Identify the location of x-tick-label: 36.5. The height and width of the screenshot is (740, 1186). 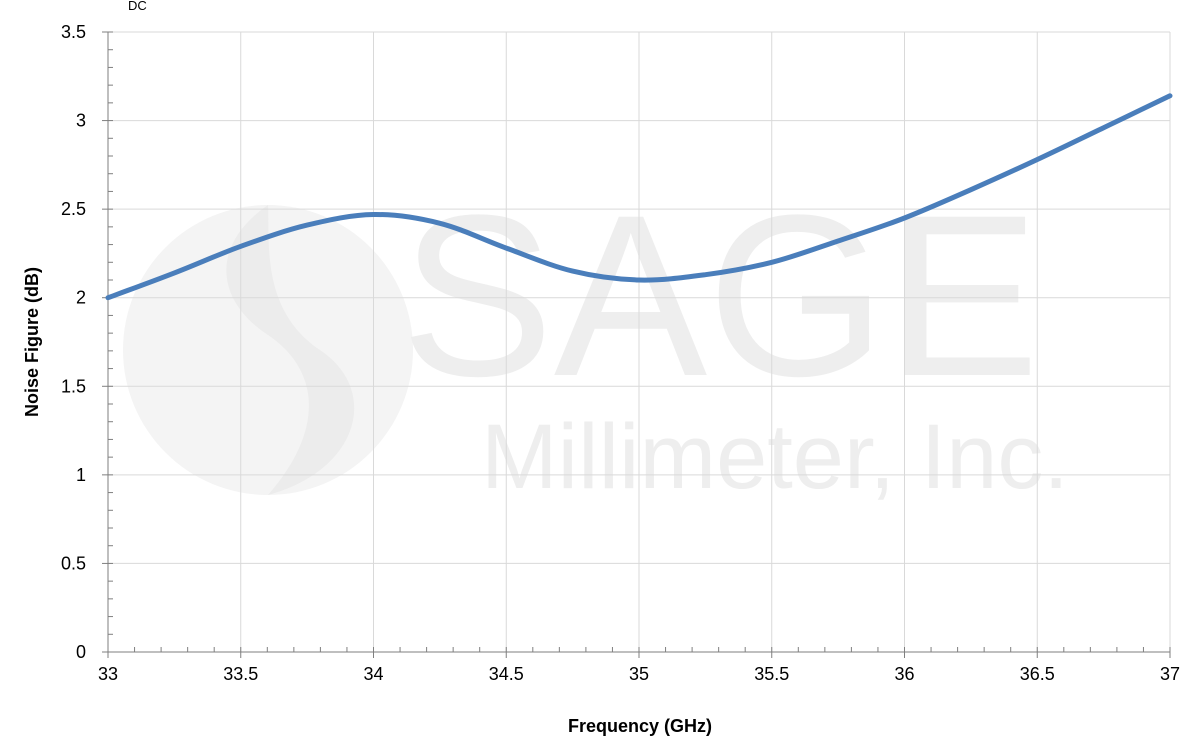
(1037, 674).